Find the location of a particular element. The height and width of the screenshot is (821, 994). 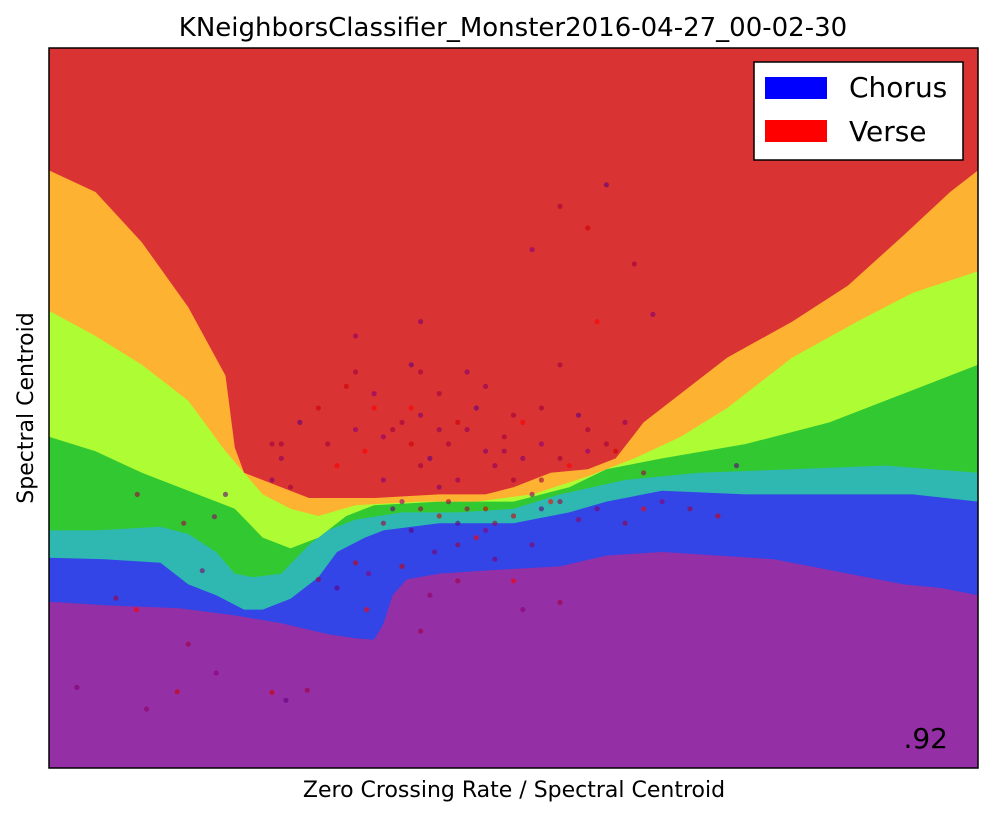

score-label: .92 is located at coordinates (925, 738).